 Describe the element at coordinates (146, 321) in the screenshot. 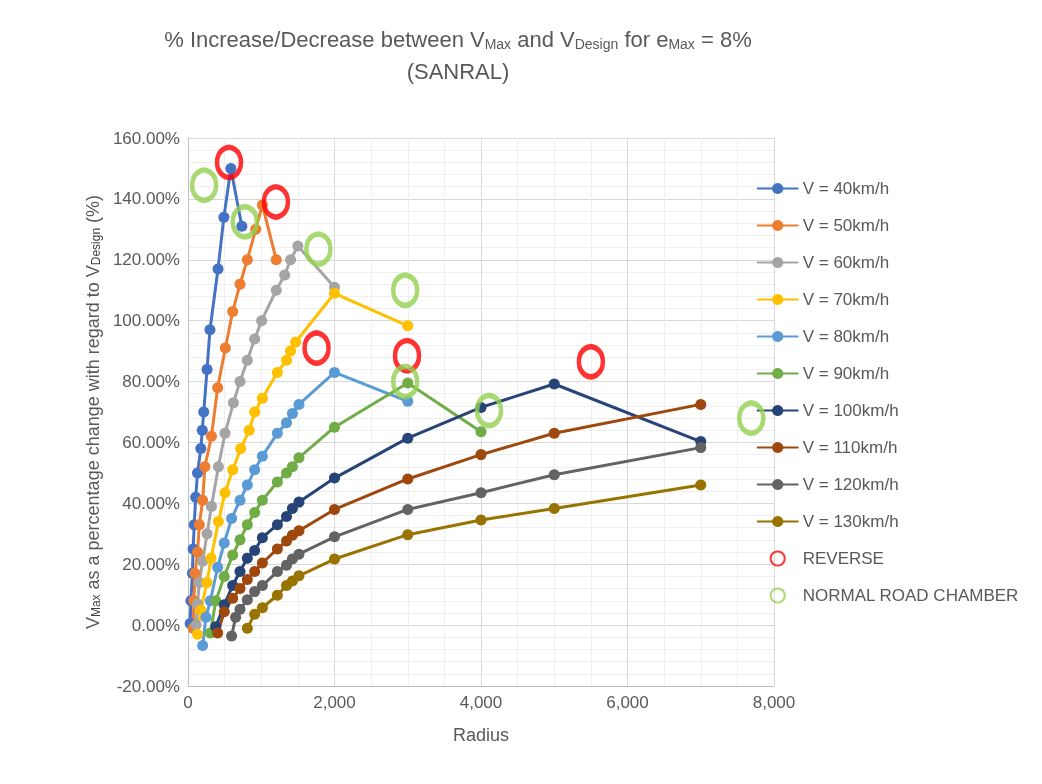

I see `y-tick-label: 100.00%` at that location.